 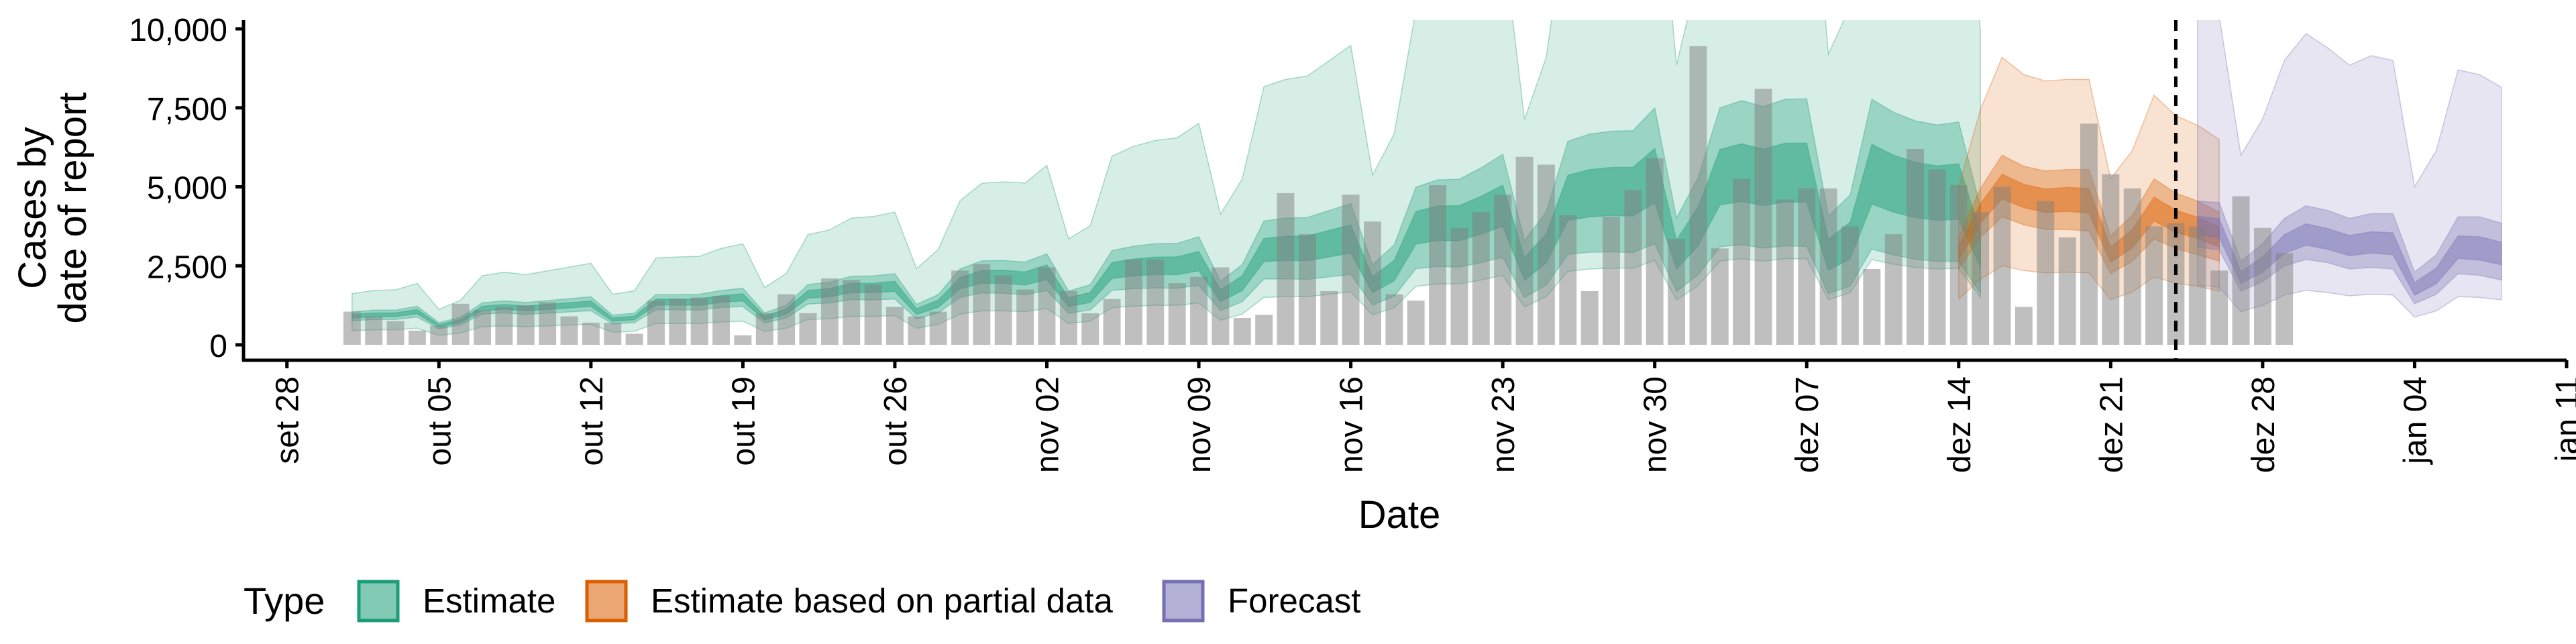 What do you see at coordinates (2264, 424) in the screenshot?
I see `x-tick-label: dez 28` at bounding box center [2264, 424].